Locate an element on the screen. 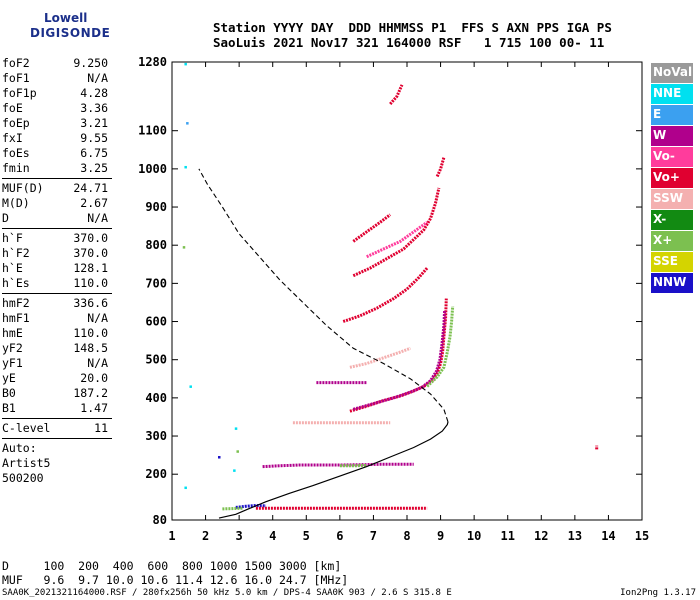 The height and width of the screenshot is (600, 700). param-name: foF1 is located at coordinates (16, 78).